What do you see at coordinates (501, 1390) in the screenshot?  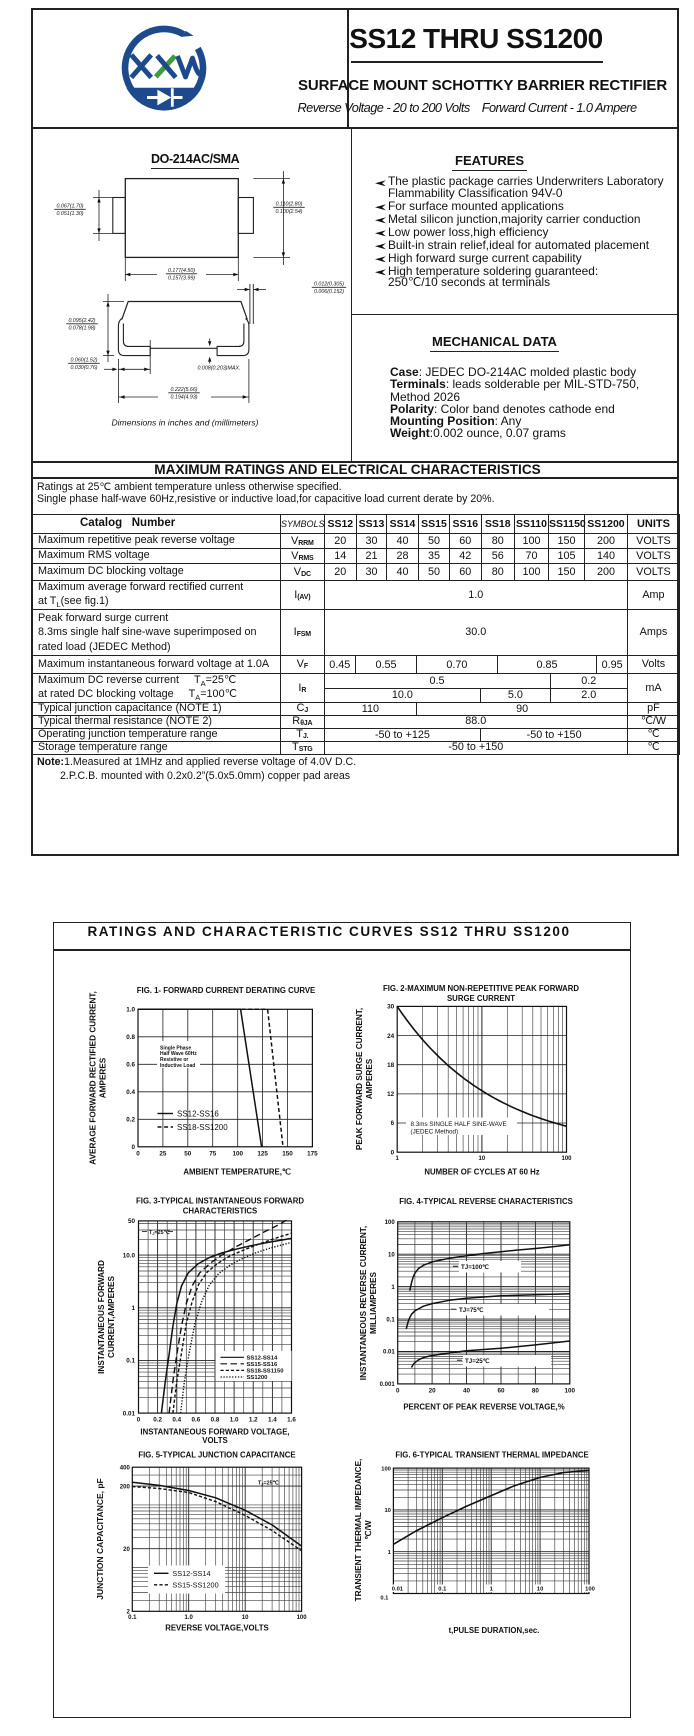 I see `svg-text: 60` at bounding box center [501, 1390].